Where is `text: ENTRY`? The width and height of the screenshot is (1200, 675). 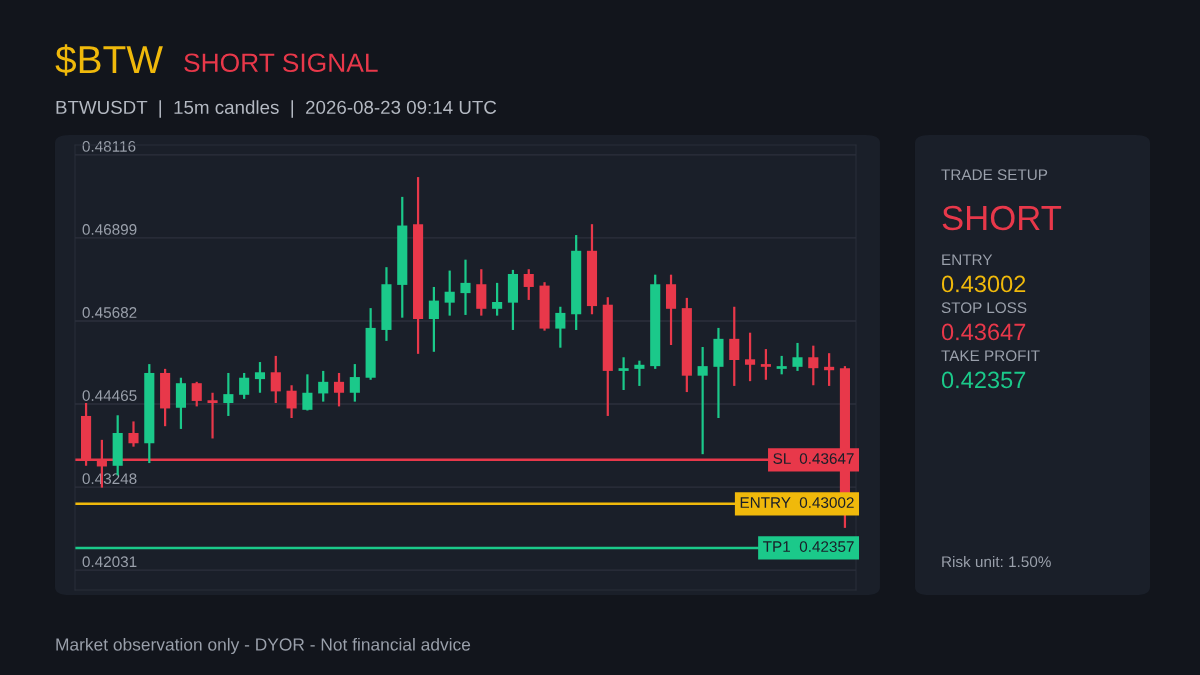 text: ENTRY is located at coordinates (967, 259).